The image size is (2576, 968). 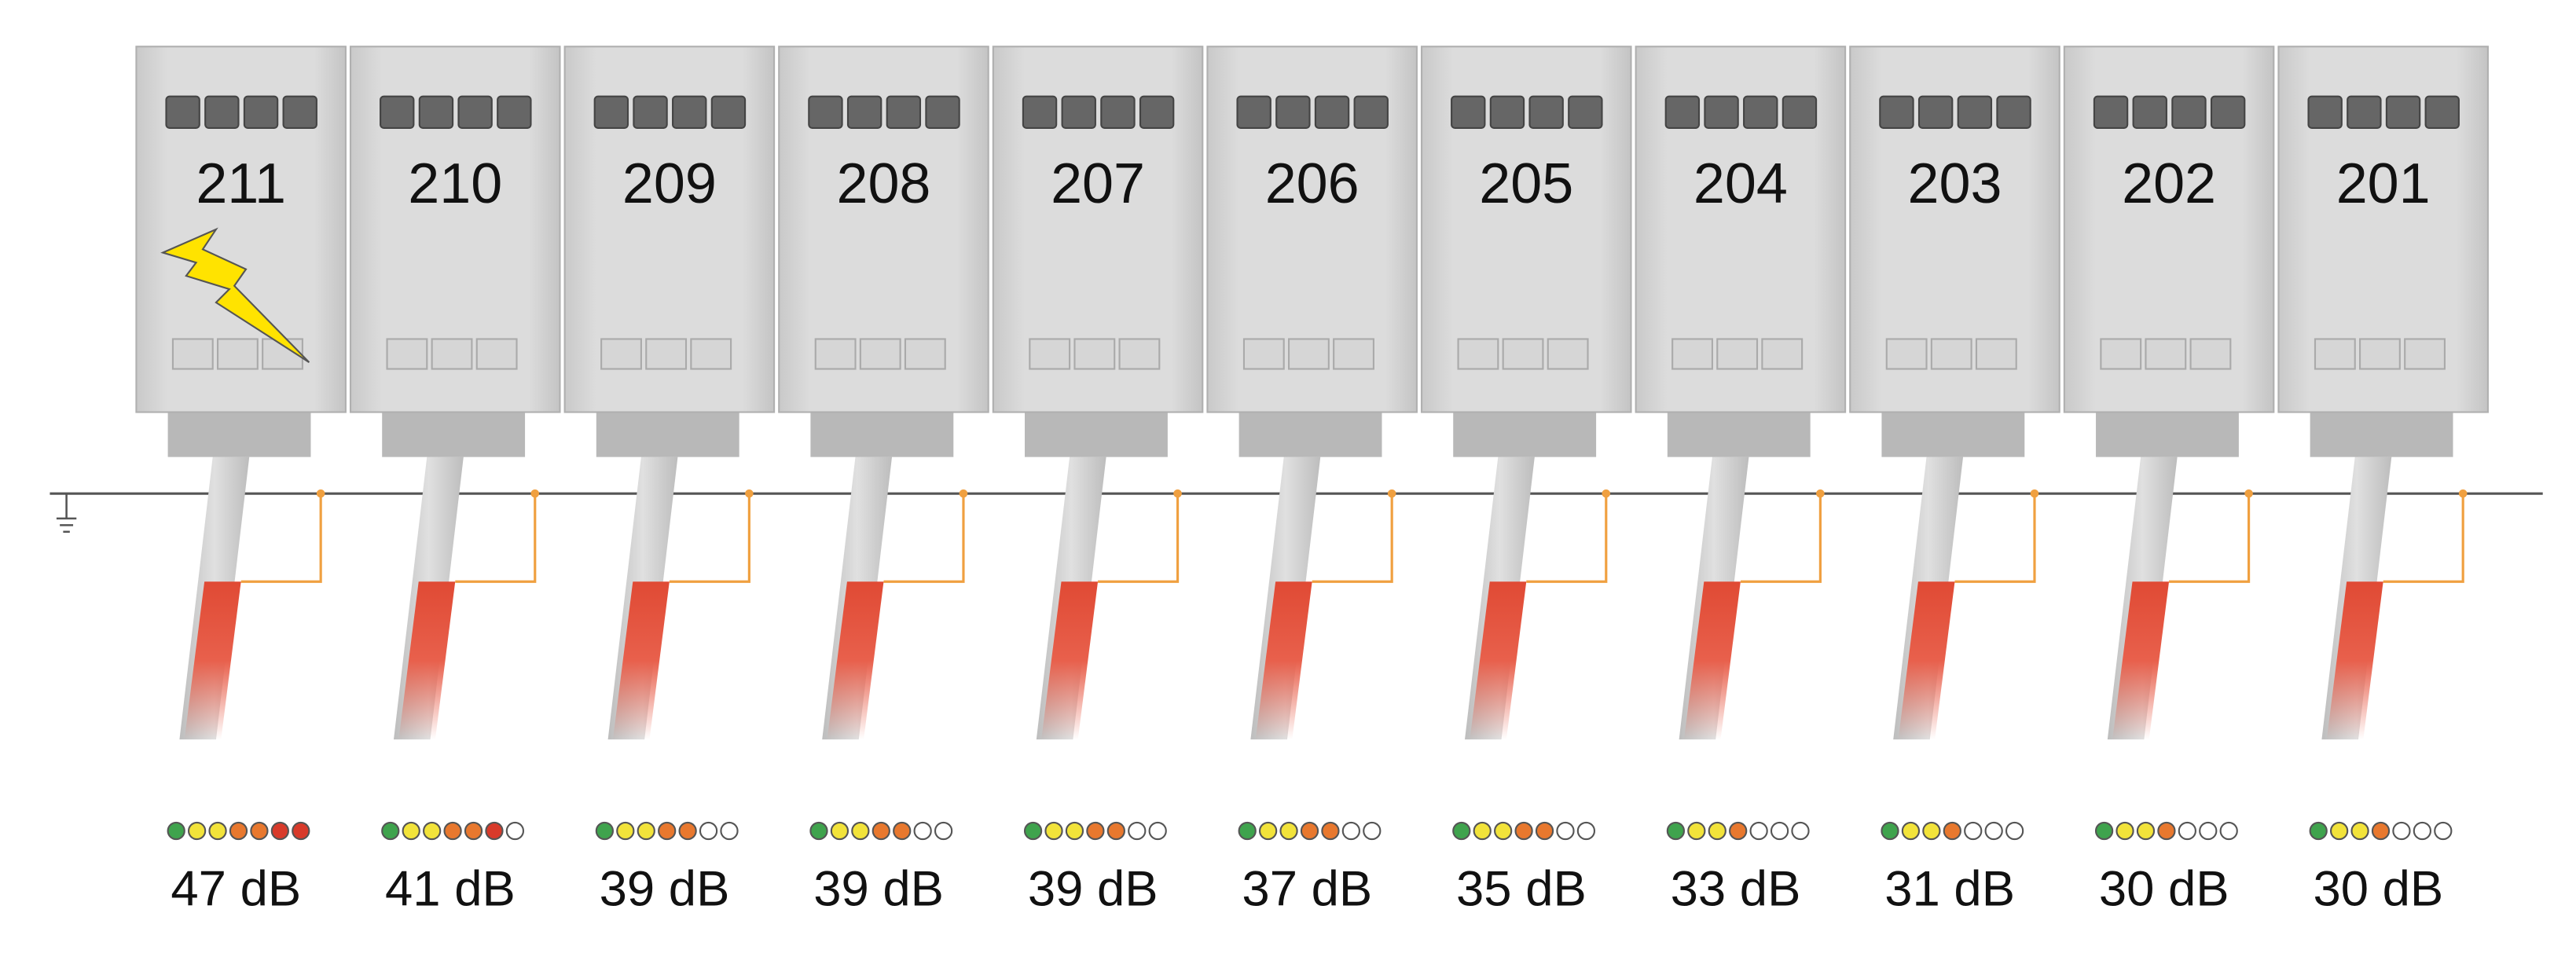 I want to click on reading: 30 dB, so click(x=2378, y=888).